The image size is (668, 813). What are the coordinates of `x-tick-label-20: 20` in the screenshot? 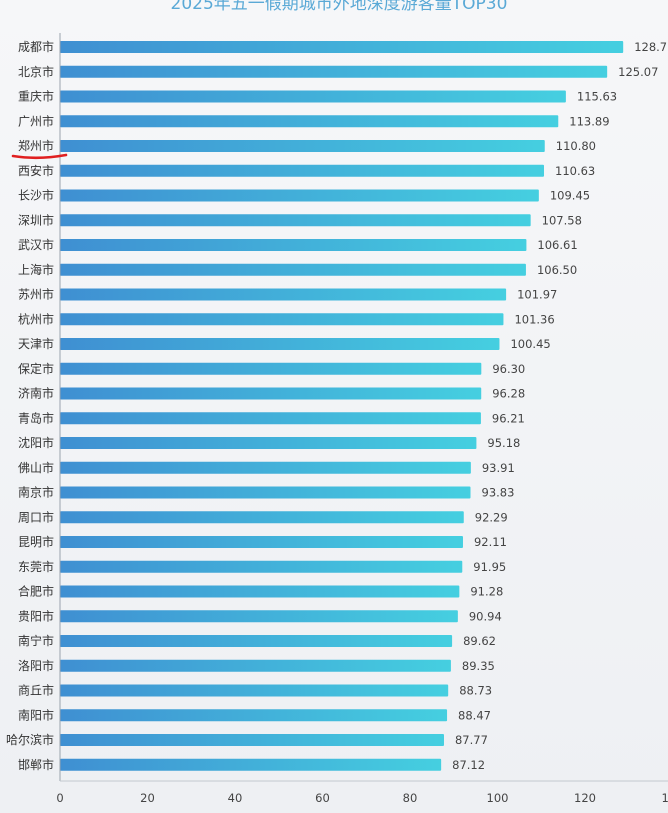 It's located at (147, 798).